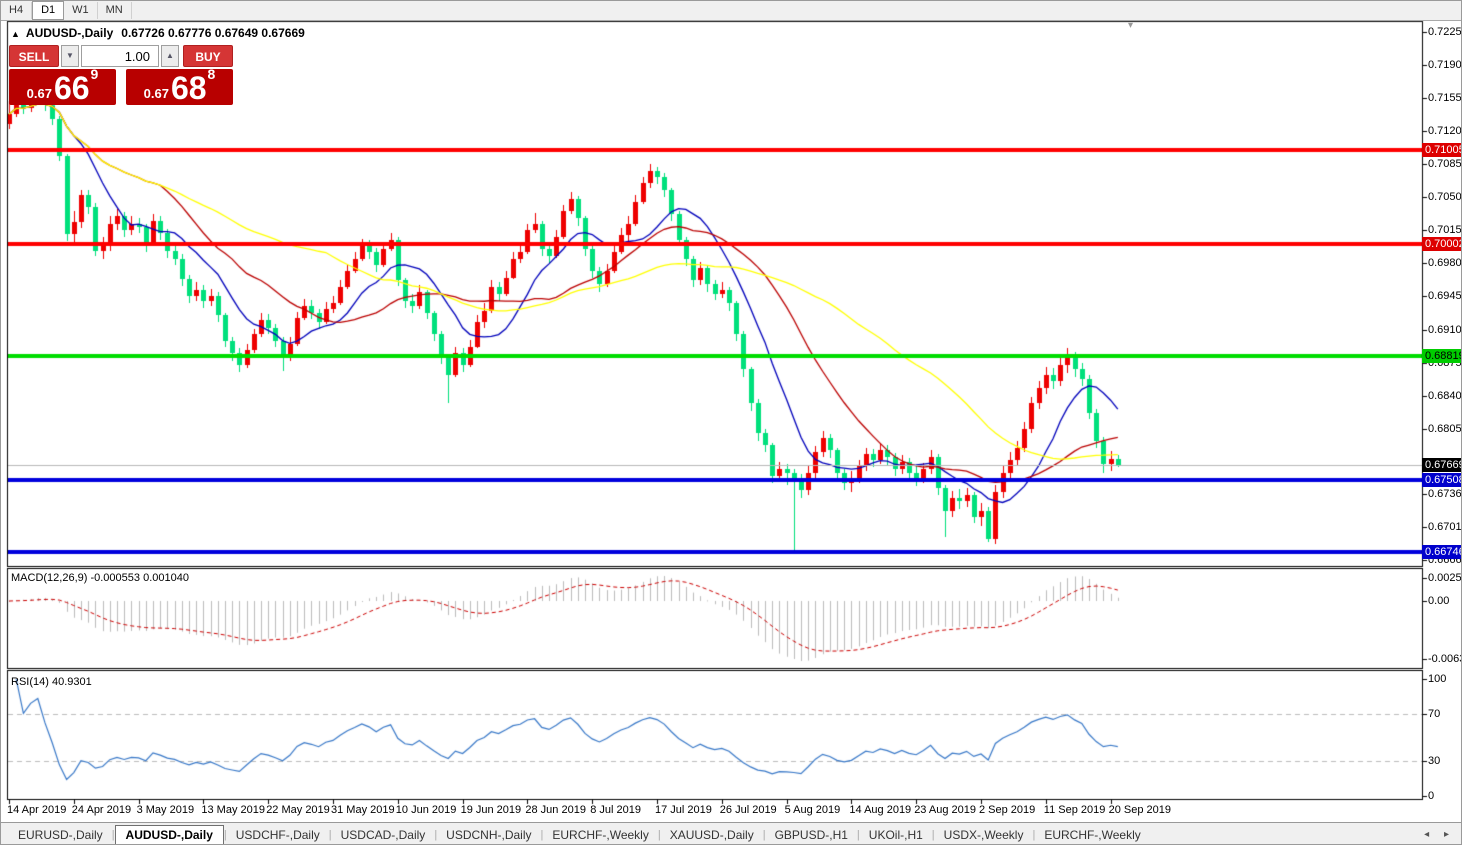 This screenshot has height=845, width=1462. I want to click on rsi-axis-label: 100, so click(1437, 679).